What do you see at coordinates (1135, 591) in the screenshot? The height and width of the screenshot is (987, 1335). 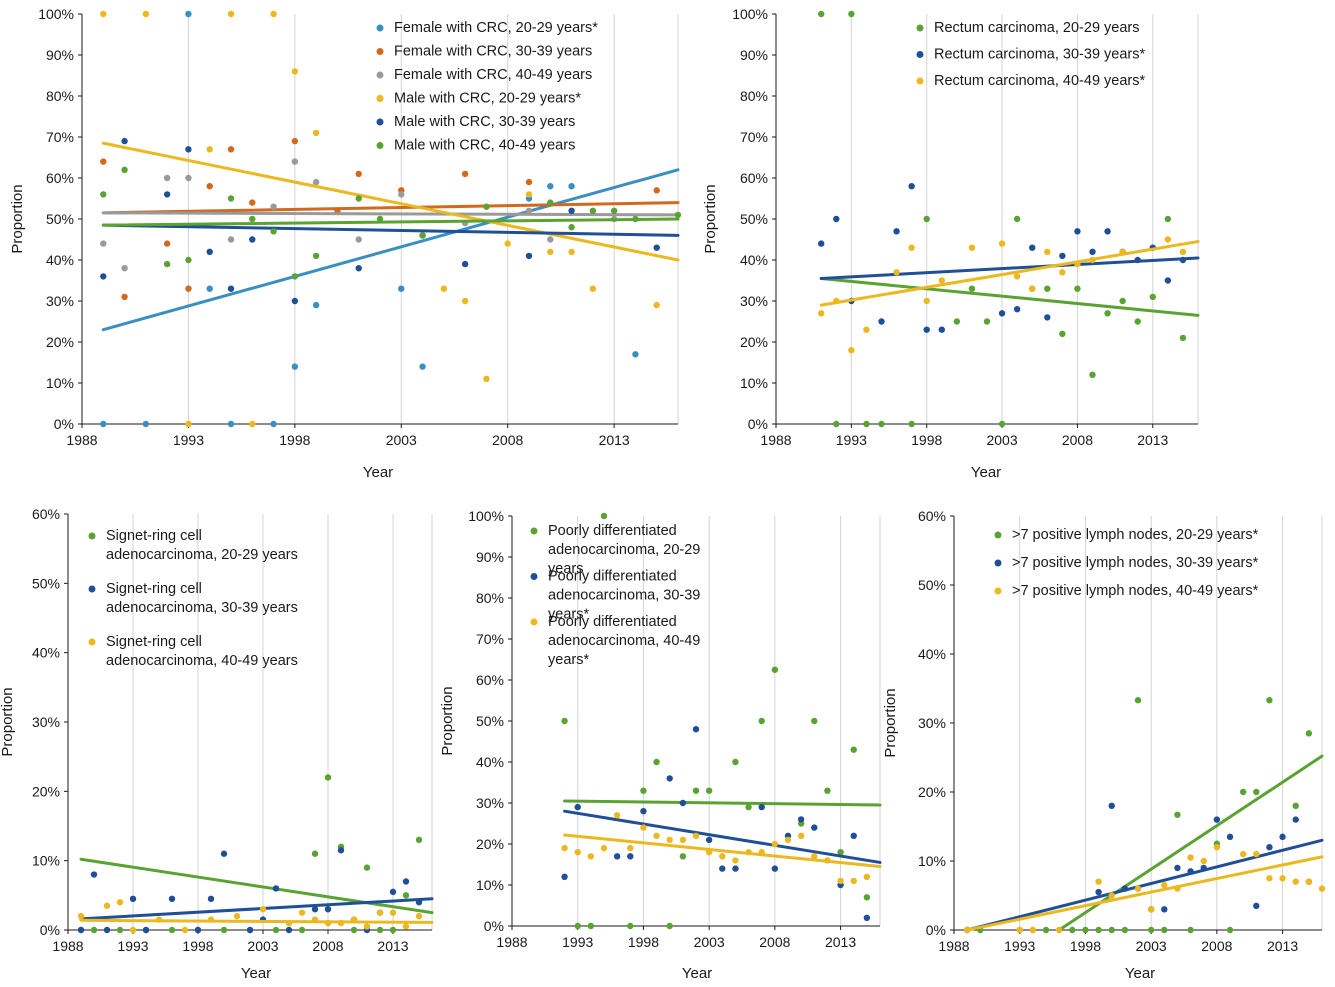 I see `legend-label: >7 positive lymph nodes, 40-49 years*` at bounding box center [1135, 591].